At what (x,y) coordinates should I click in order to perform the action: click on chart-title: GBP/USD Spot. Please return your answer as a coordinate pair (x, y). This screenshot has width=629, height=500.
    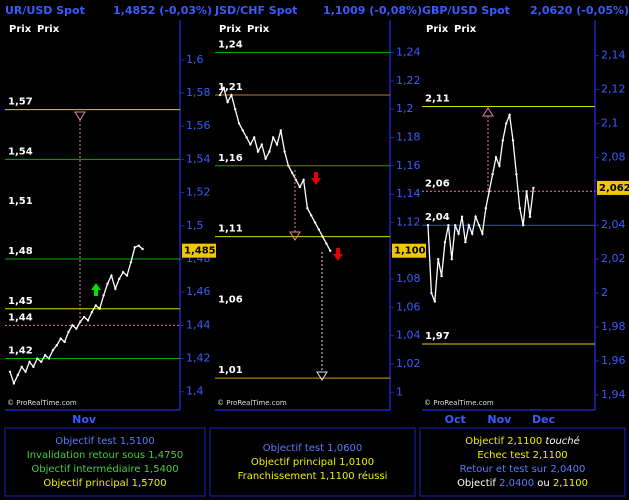
    Looking at the image, I should click on (466, 10).